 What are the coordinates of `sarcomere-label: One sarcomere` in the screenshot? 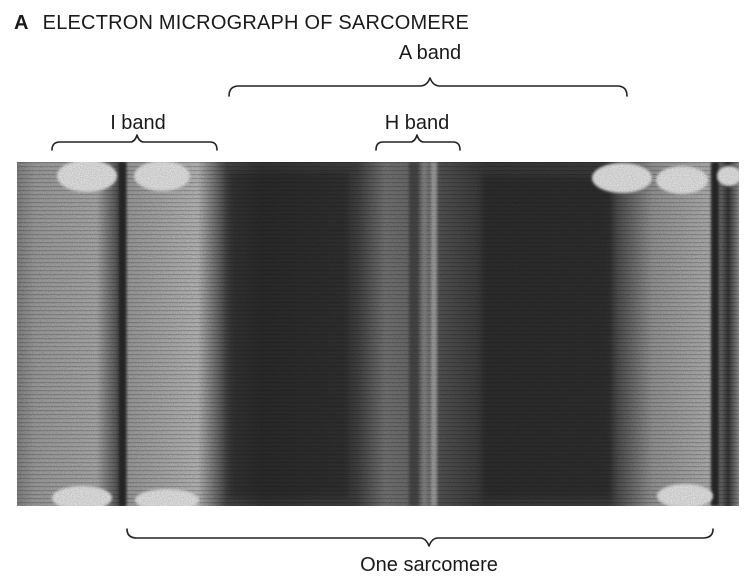 It's located at (429, 565).